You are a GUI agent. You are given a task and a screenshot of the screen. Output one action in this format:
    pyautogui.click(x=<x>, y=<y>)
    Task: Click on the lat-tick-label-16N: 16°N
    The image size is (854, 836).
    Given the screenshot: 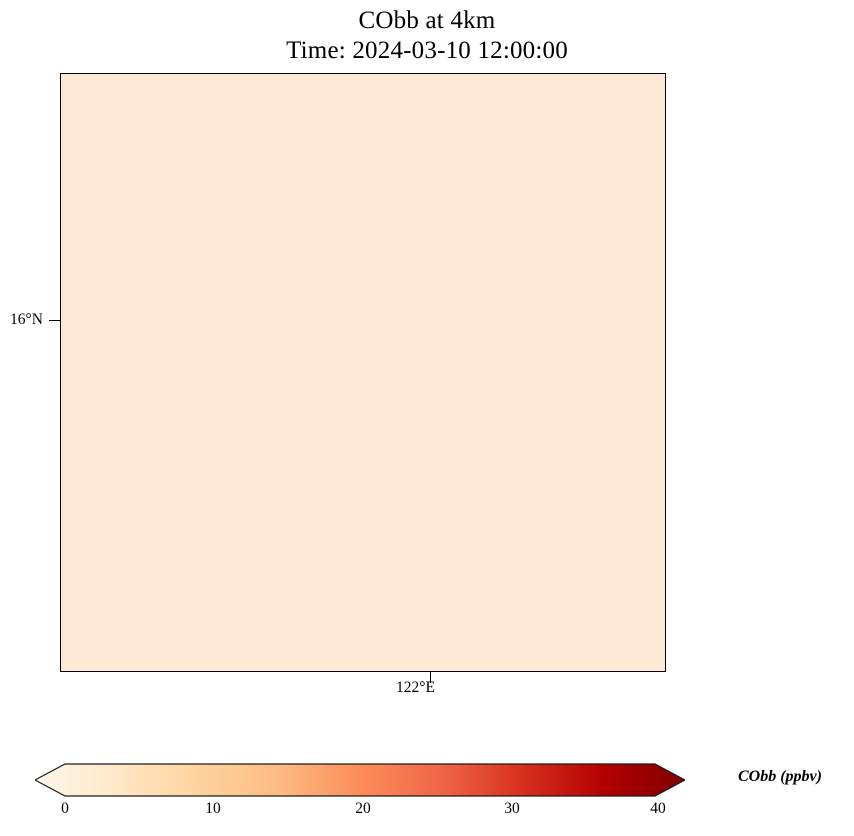 What is the action you would take?
    pyautogui.click(x=26, y=319)
    